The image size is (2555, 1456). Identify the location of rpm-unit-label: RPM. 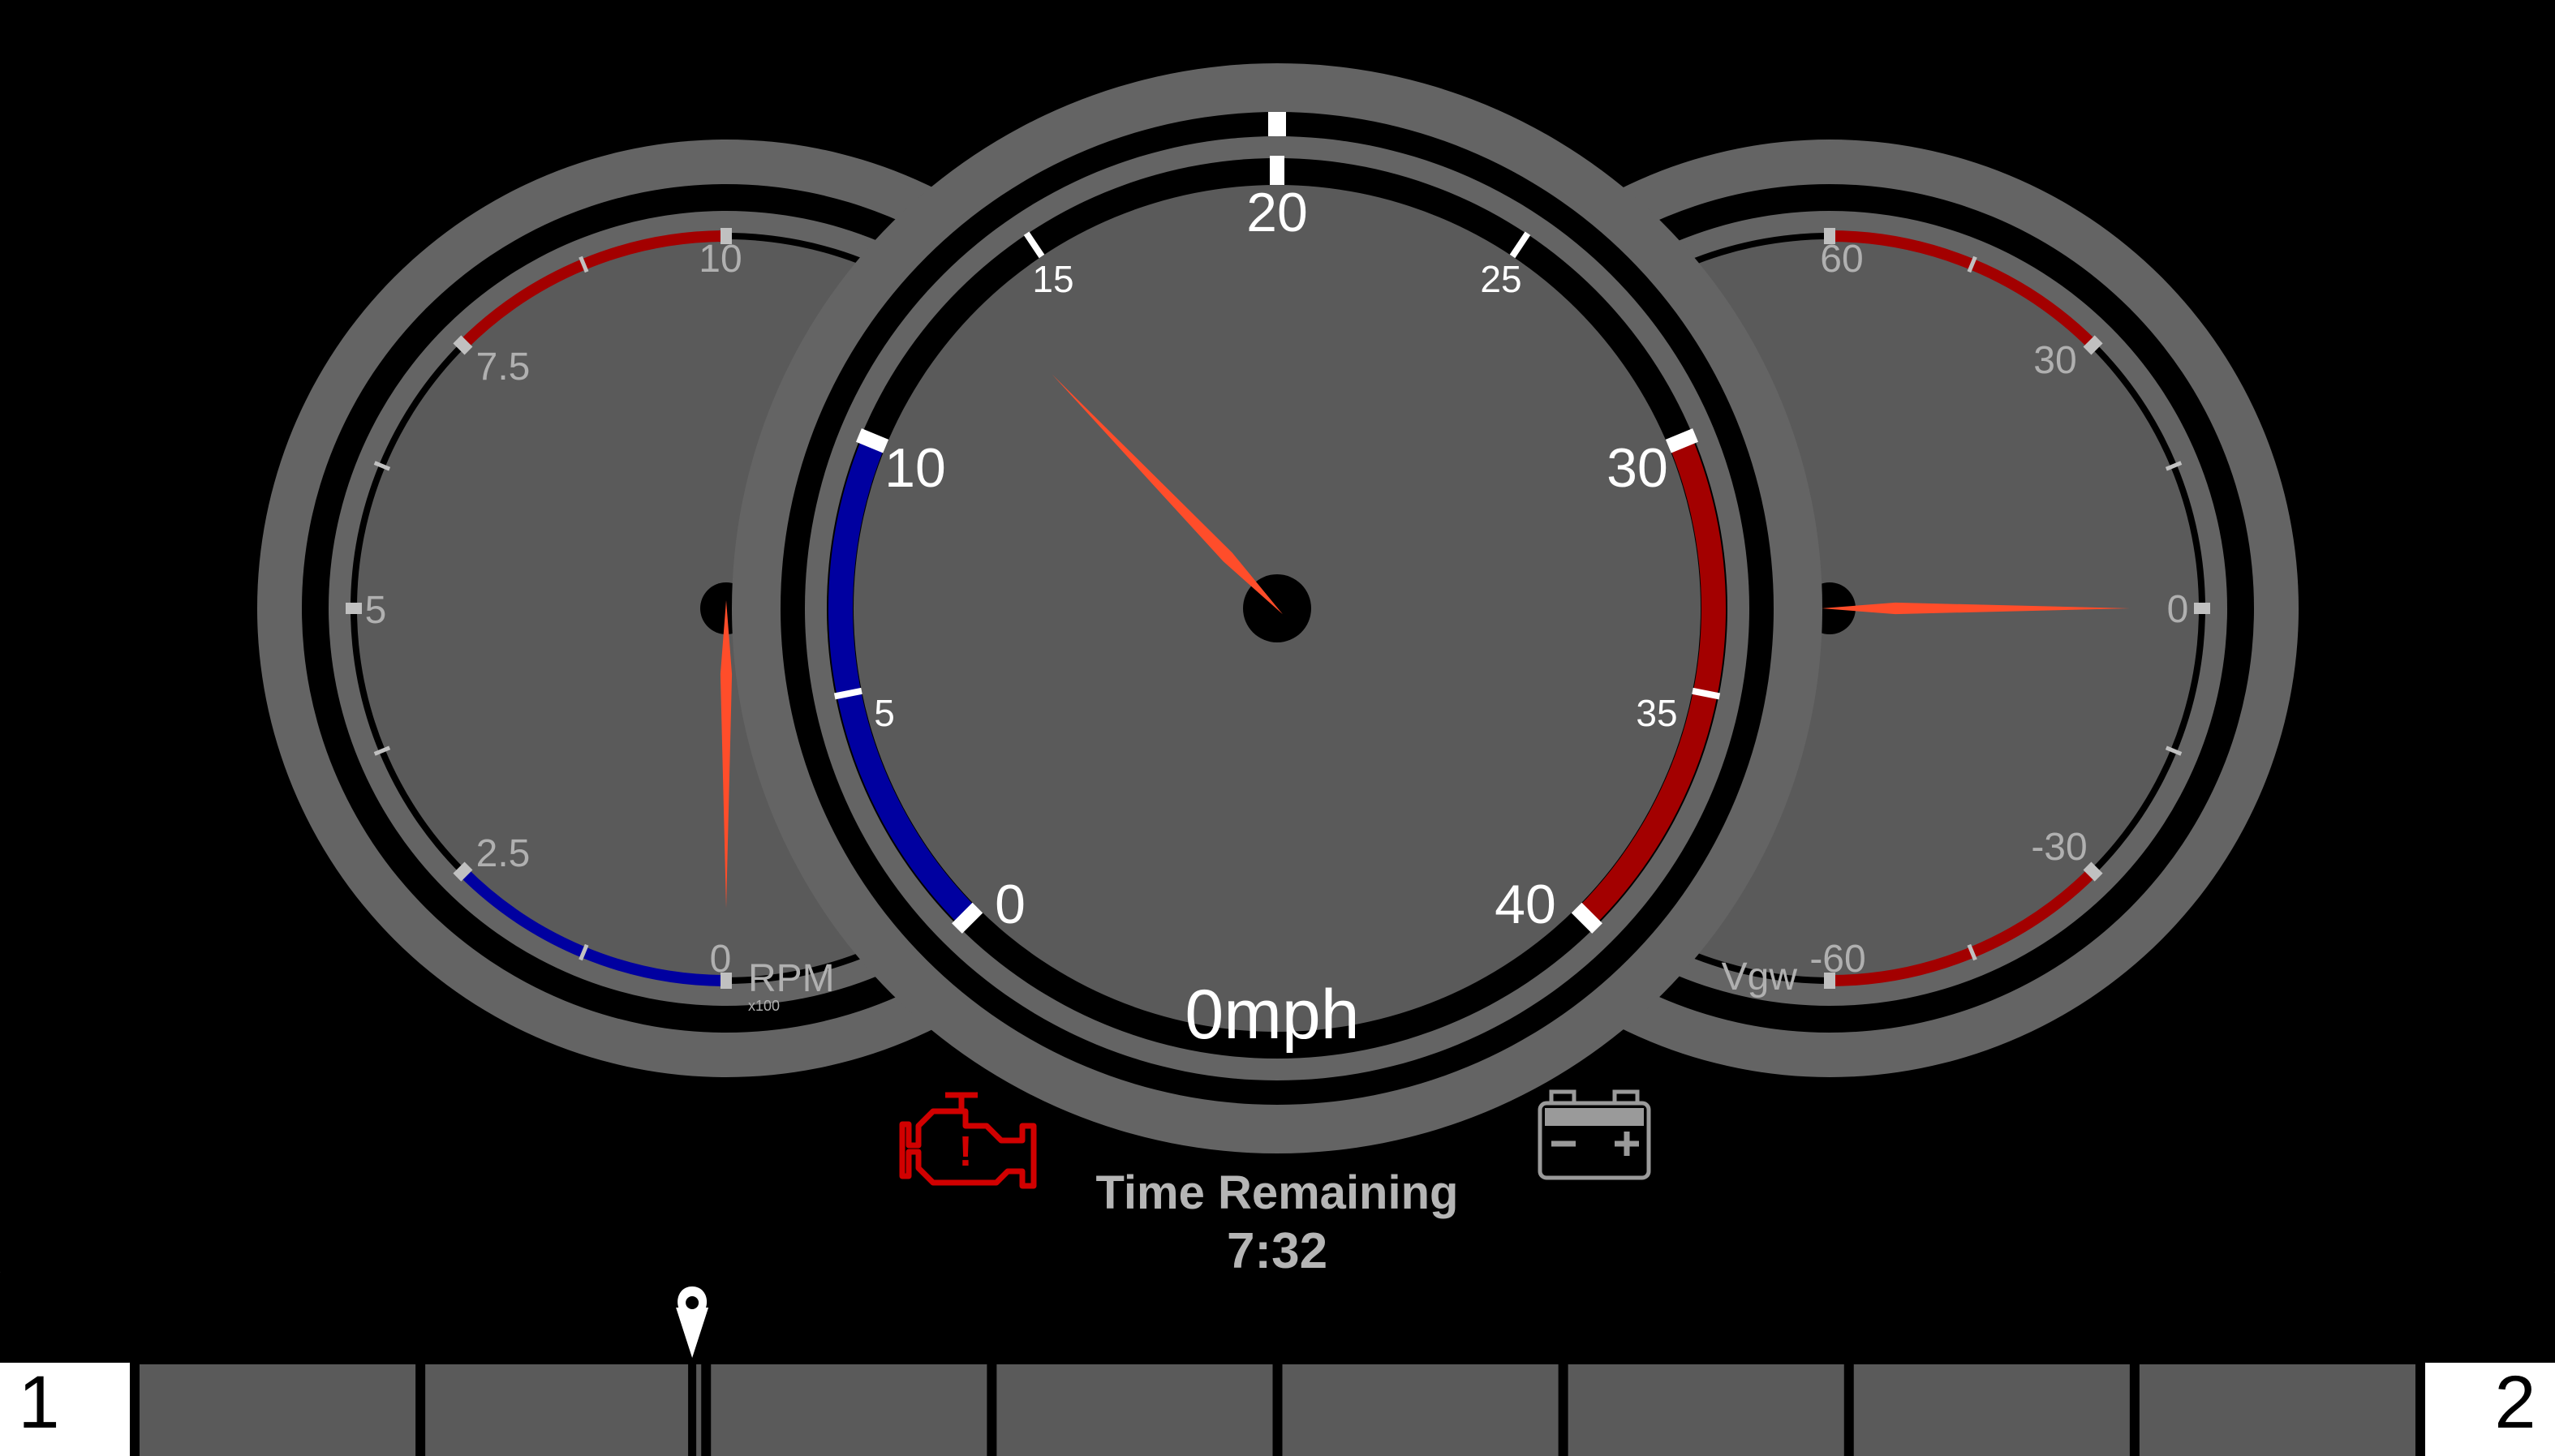
(791, 978).